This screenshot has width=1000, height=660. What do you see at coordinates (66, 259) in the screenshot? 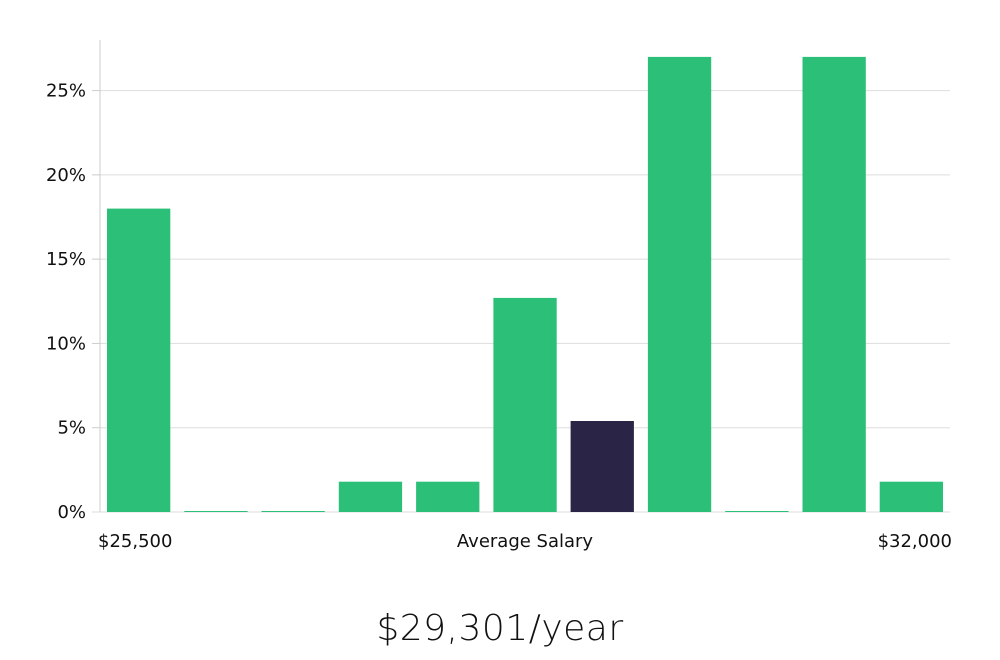
I see `y-tick-label: 15%` at bounding box center [66, 259].